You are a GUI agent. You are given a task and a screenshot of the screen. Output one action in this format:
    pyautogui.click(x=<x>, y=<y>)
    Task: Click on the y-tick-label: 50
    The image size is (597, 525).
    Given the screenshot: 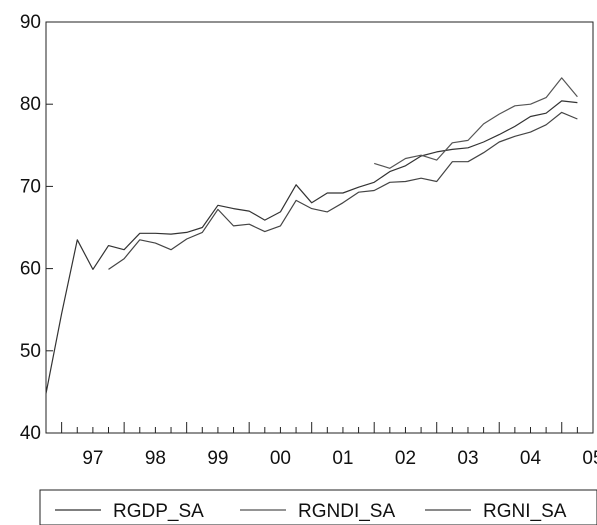 What is the action you would take?
    pyautogui.click(x=30, y=351)
    